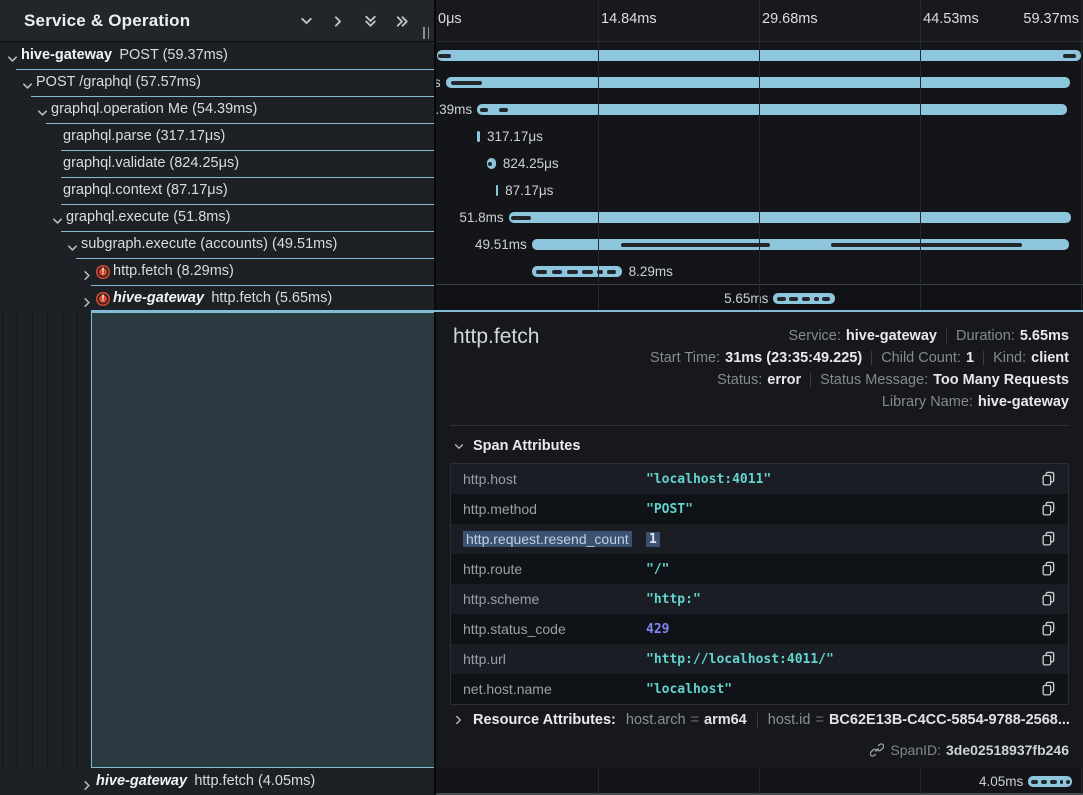 The height and width of the screenshot is (795, 1083). What do you see at coordinates (874, 380) in the screenshot?
I see `meta-label: Status Message:` at bounding box center [874, 380].